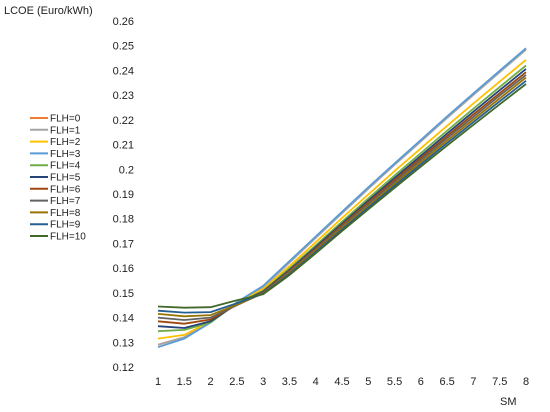  What do you see at coordinates (123, 47) in the screenshot?
I see `y-tick-label: 0.25` at bounding box center [123, 47].